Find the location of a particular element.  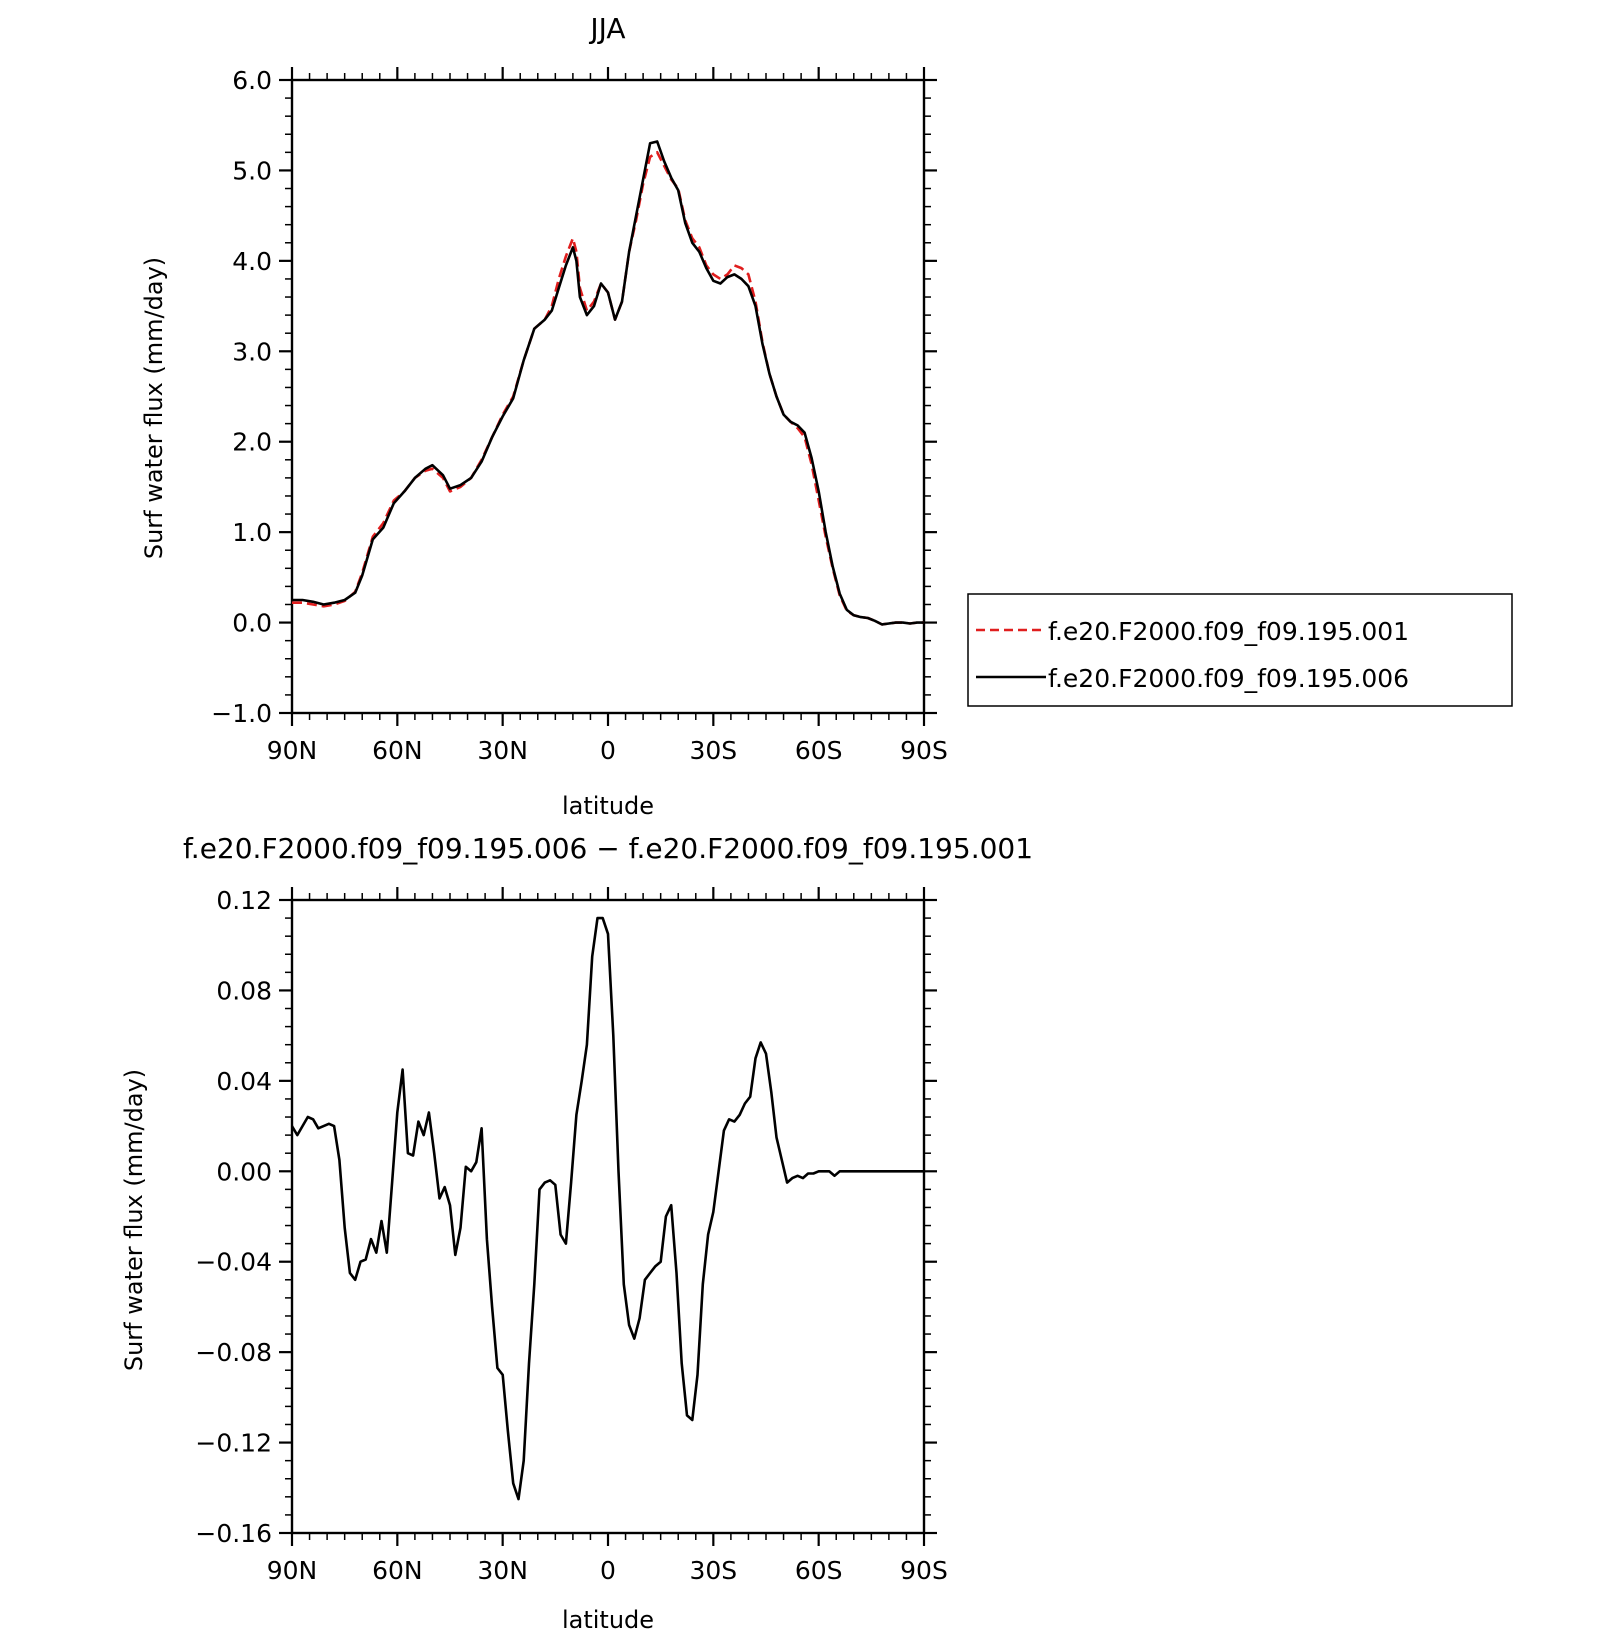

bottom-y-tick-label: −0.08 is located at coordinates (233, 1352).